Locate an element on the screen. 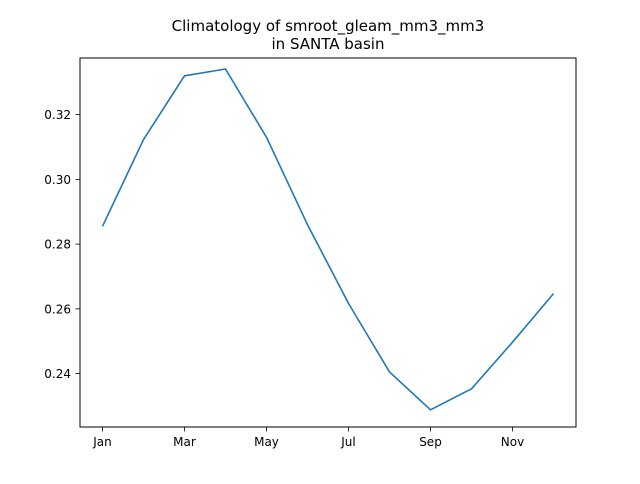 This screenshot has width=640, height=484. x-axis: Jan Mar May Jul Sep Nov is located at coordinates (308, 438).